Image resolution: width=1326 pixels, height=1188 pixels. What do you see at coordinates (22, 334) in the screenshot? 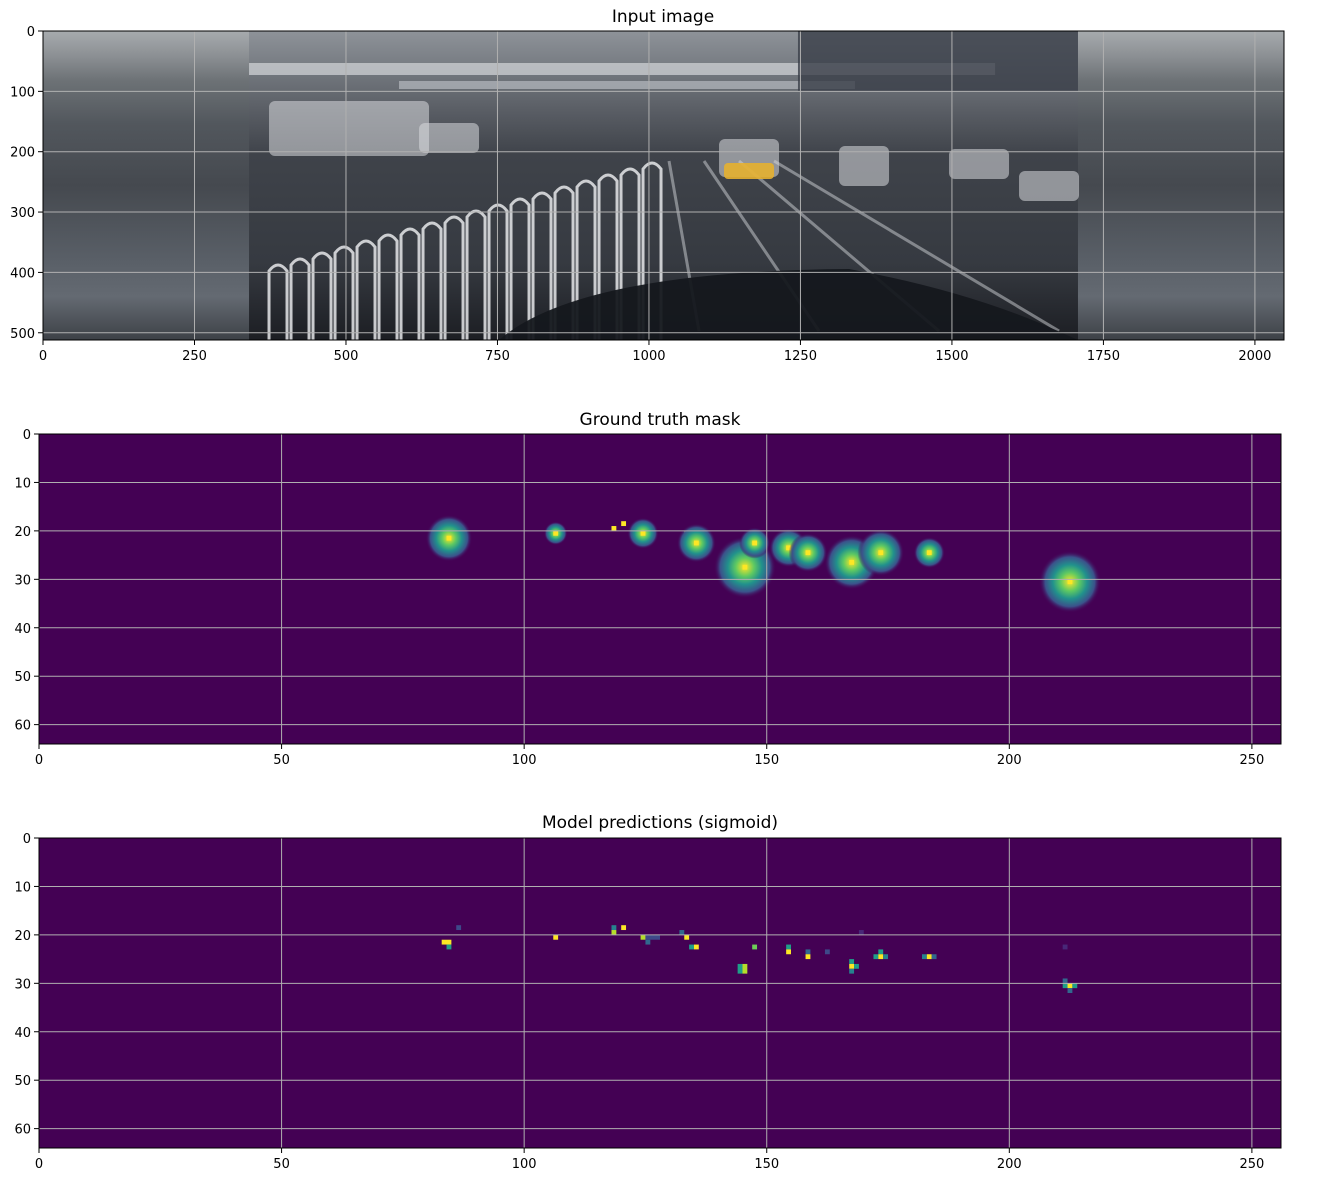
I see `y-tick-label: 500` at bounding box center [22, 334].